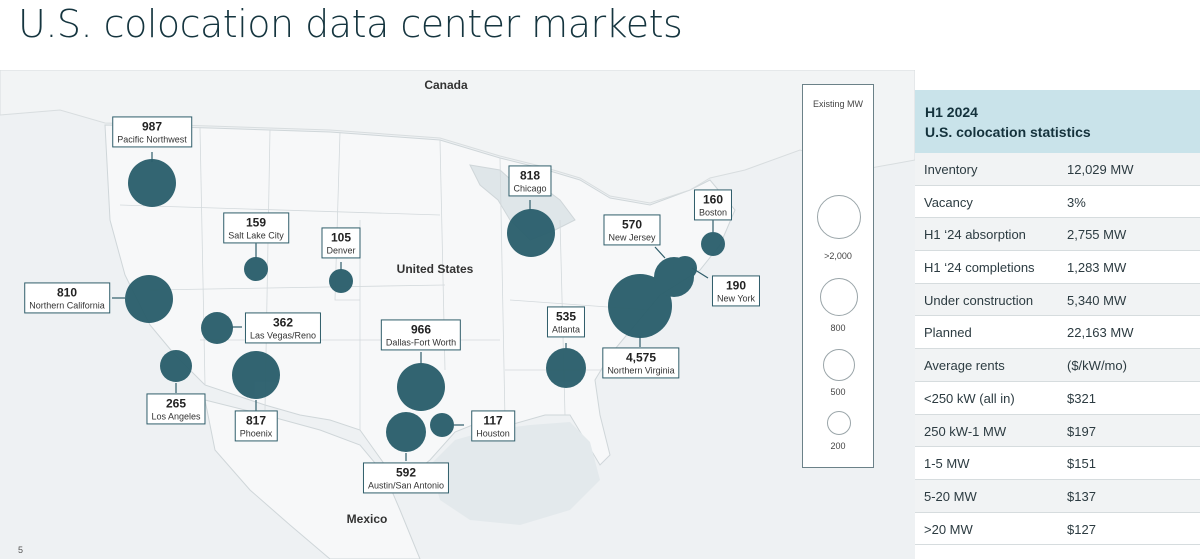  What do you see at coordinates (256, 269) in the screenshot?
I see `bubble-salt-lake-city` at bounding box center [256, 269].